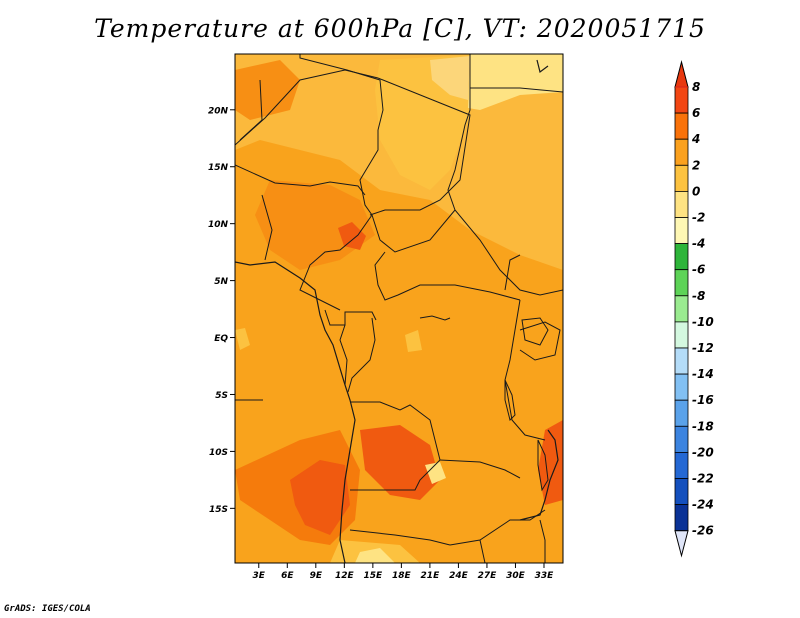  What do you see at coordinates (696, 165) in the screenshot?
I see `legend-level-label: 2` at bounding box center [696, 165].